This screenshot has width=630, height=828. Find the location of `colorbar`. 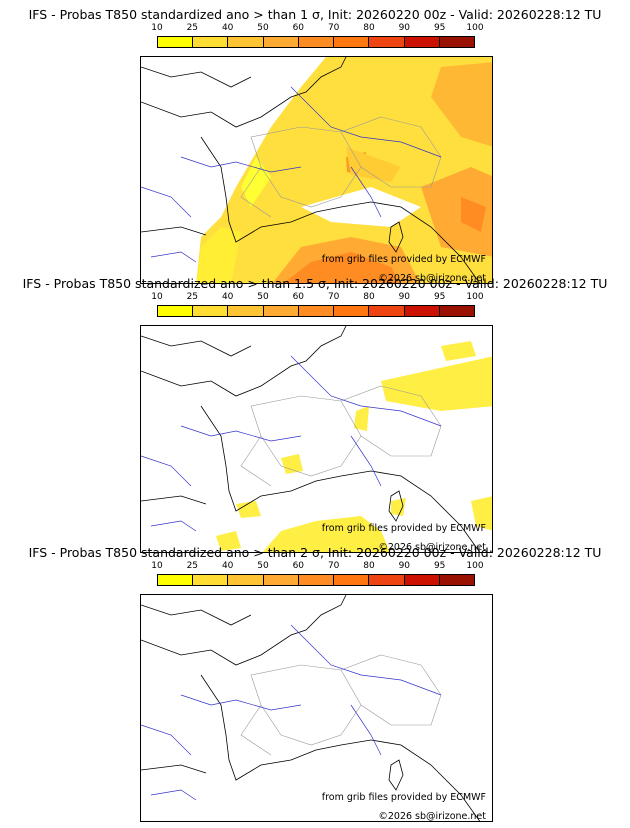

colorbar is located at coordinates (316, 42).